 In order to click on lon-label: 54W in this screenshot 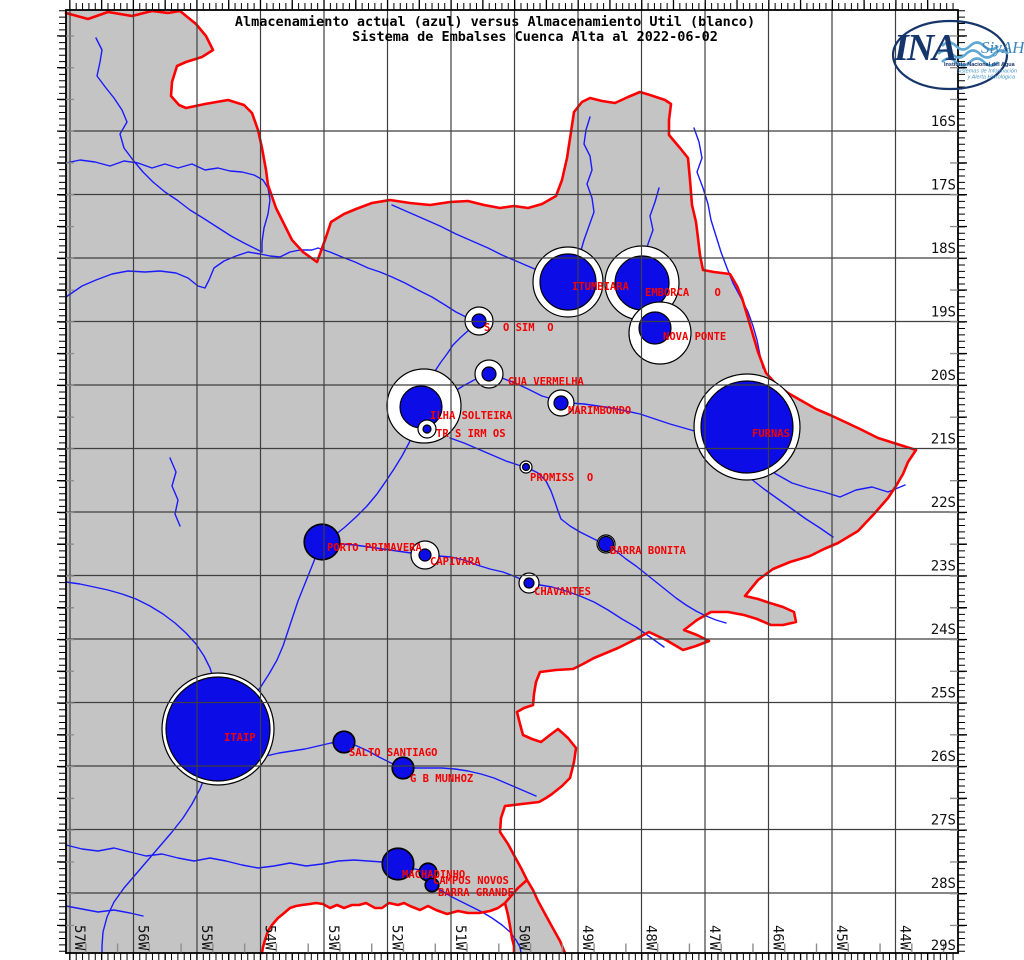, I will do `click(270, 938)`.